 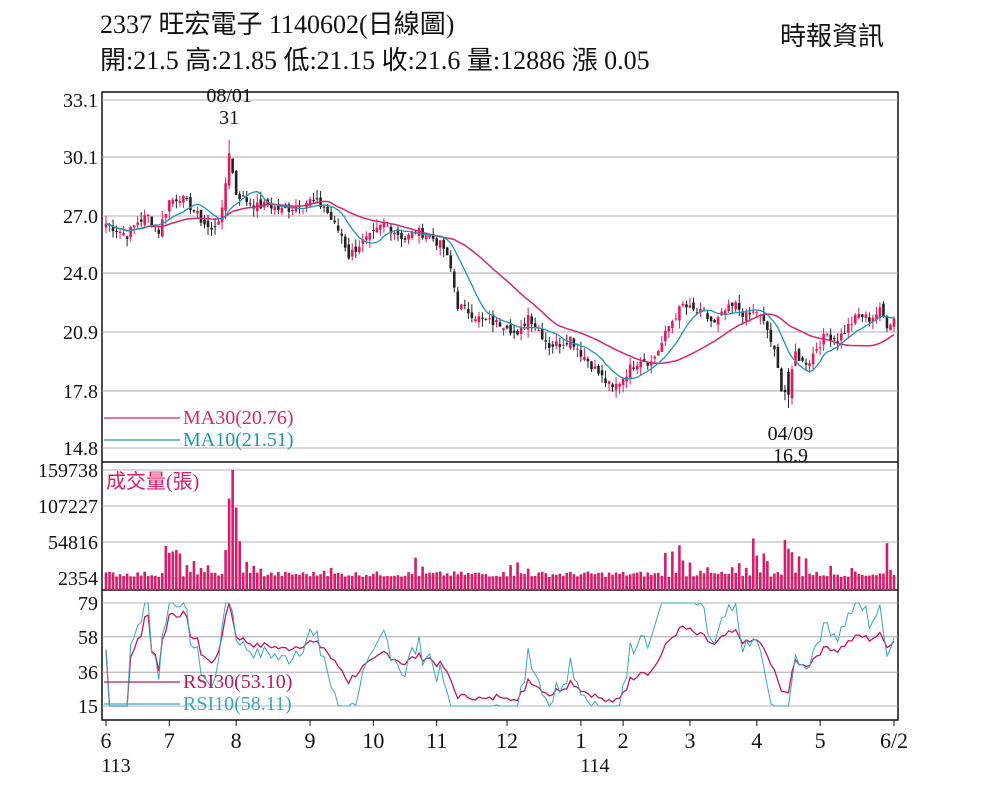 What do you see at coordinates (623, 740) in the screenshot?
I see `x-tick-label: 2` at bounding box center [623, 740].